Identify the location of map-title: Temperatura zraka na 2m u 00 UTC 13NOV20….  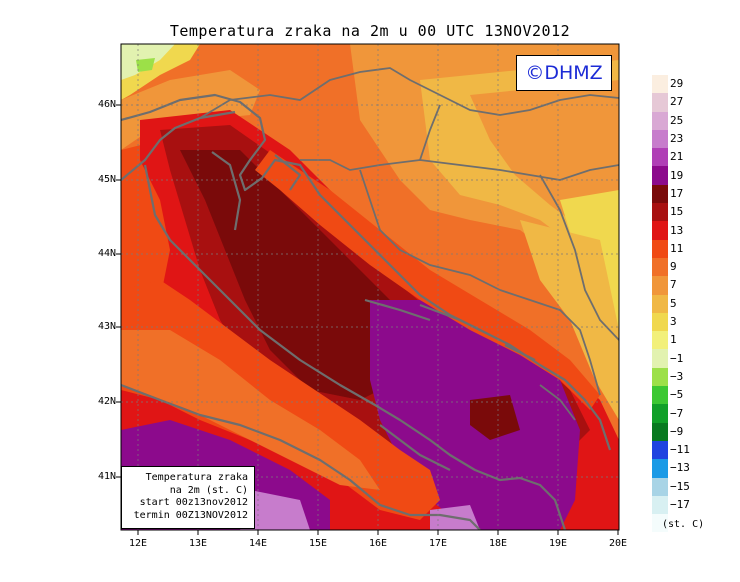
(370, 31).